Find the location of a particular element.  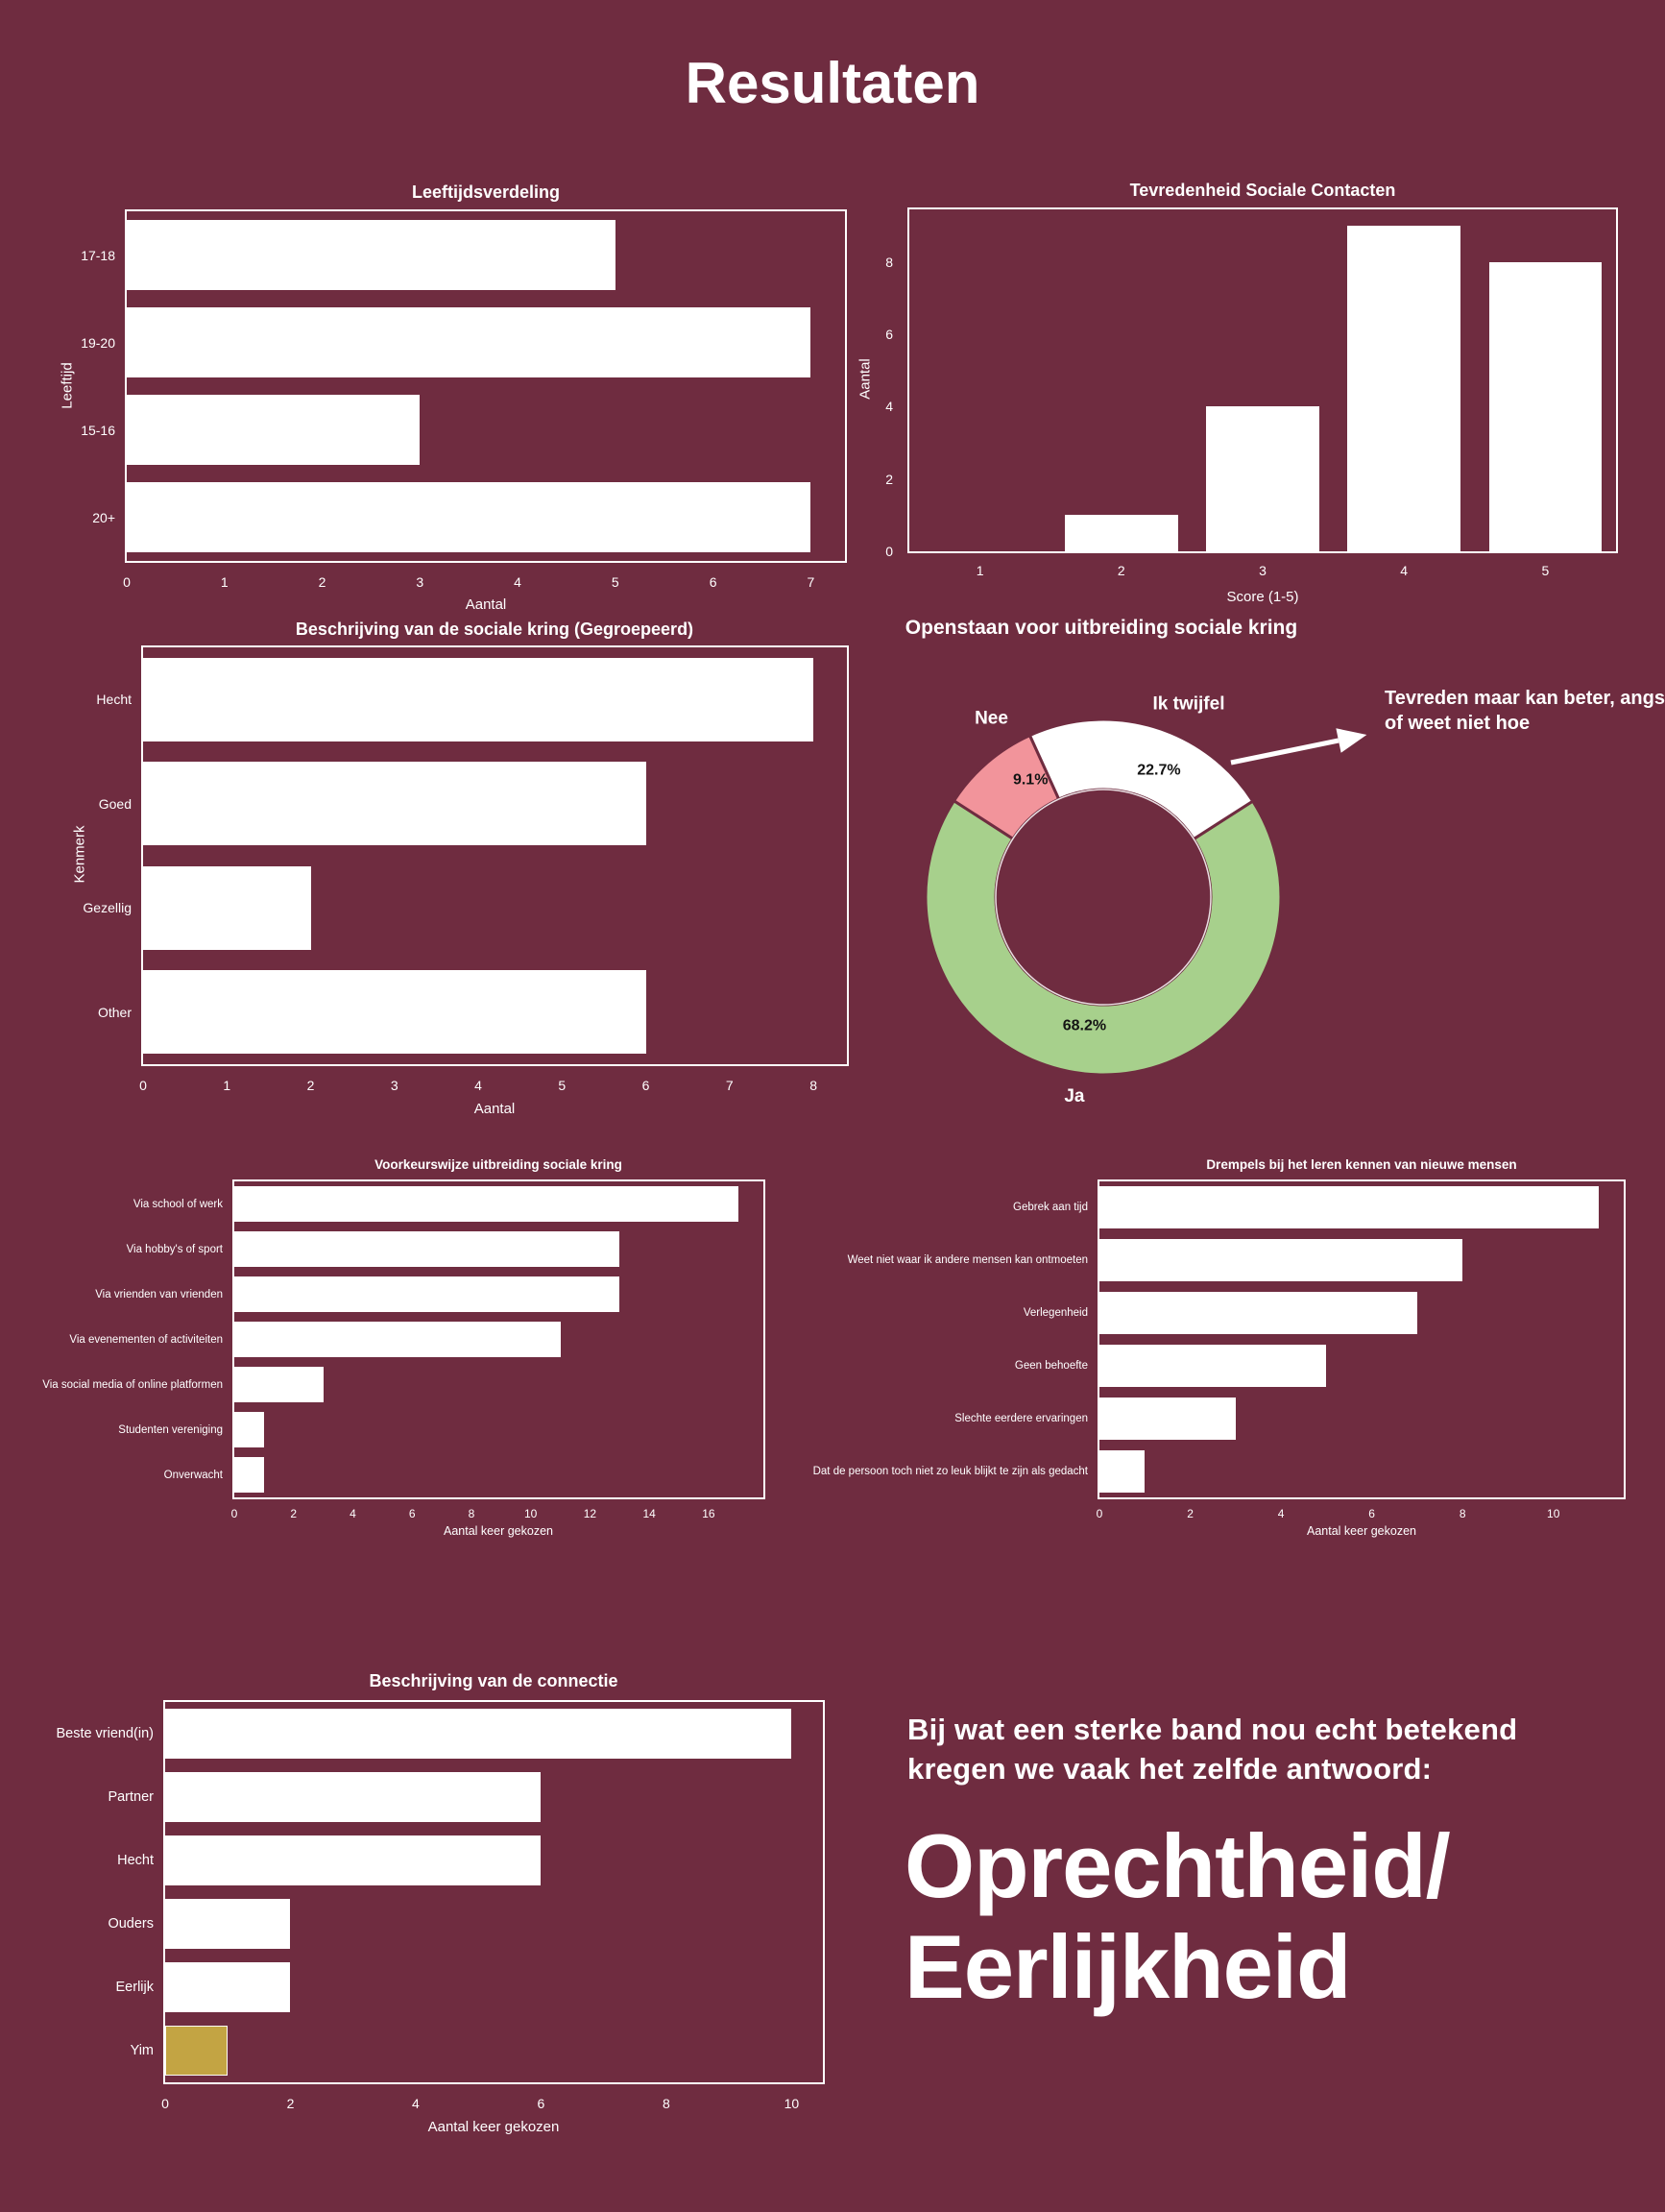

category-label: Studenten vereniging is located at coordinates (170, 1429).